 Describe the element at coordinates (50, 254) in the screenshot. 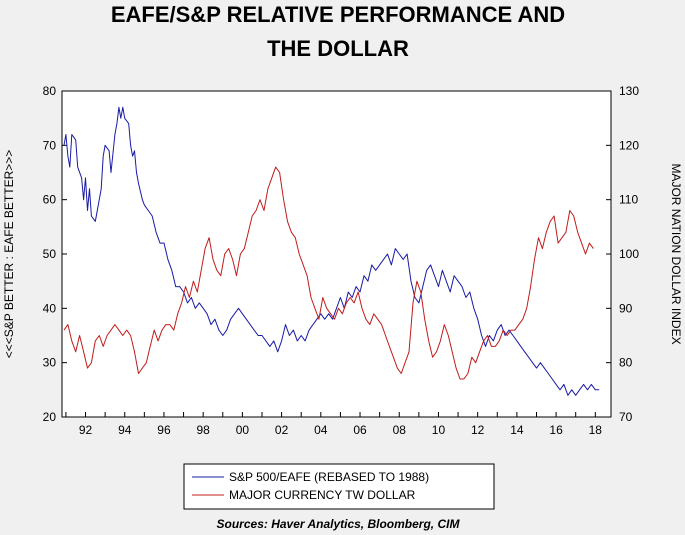

I see `left-tick-label: 50` at that location.